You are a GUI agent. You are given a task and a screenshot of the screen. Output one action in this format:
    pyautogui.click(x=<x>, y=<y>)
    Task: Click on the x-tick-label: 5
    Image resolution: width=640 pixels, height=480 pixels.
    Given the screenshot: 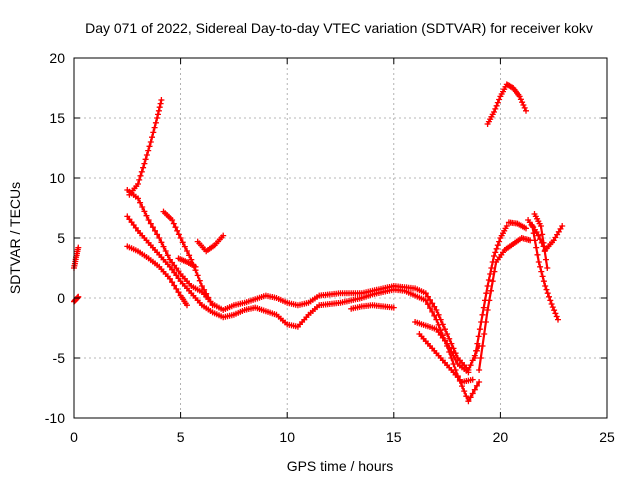 What is the action you would take?
    pyautogui.click(x=181, y=437)
    